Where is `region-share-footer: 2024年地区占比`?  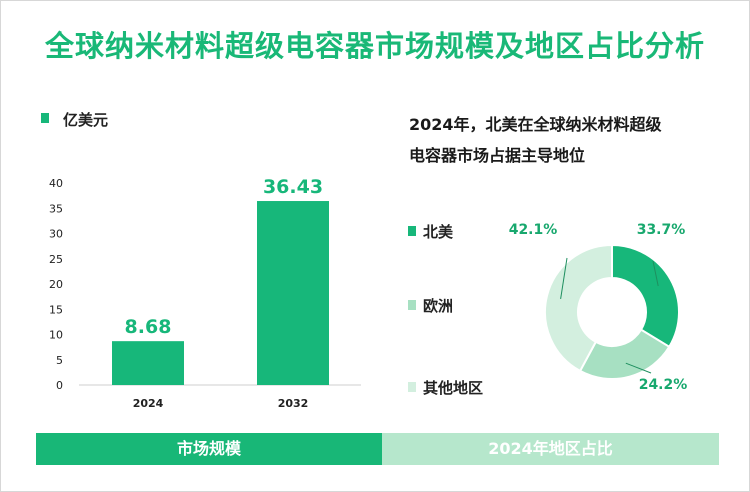 region-share-footer: 2024年地区占比 is located at coordinates (550, 449).